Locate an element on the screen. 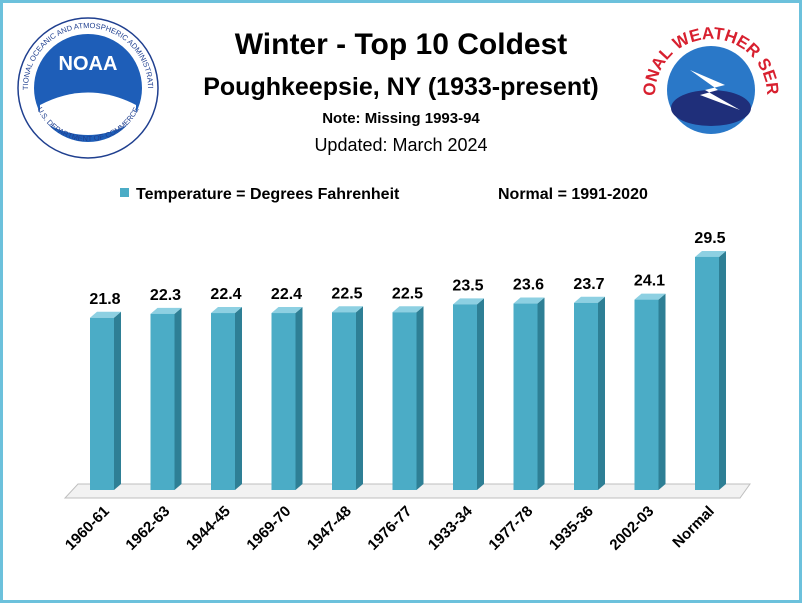  chart-subtitle: Poughkeepsie, NY (1933-present) is located at coordinates (401, 87).